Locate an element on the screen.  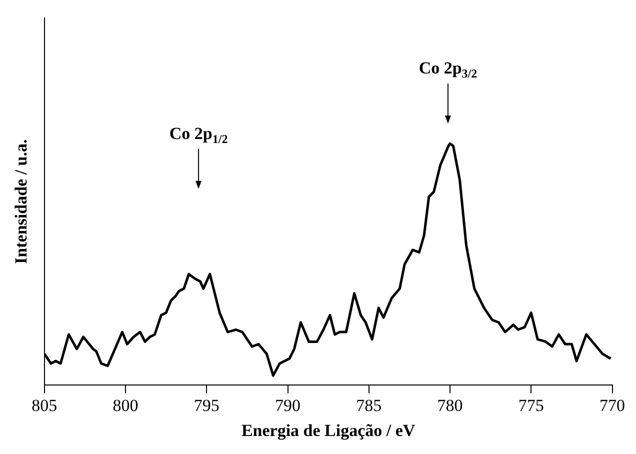
x-tick-label: 780 is located at coordinates (450, 405).